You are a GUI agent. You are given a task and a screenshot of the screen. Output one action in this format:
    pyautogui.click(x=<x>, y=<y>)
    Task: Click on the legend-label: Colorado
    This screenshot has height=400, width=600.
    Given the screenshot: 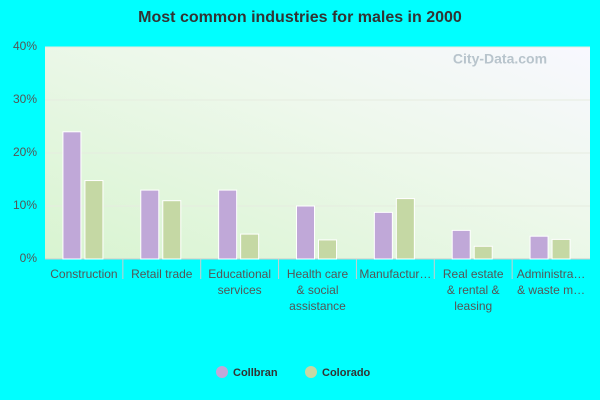 What is the action you would take?
    pyautogui.click(x=346, y=373)
    